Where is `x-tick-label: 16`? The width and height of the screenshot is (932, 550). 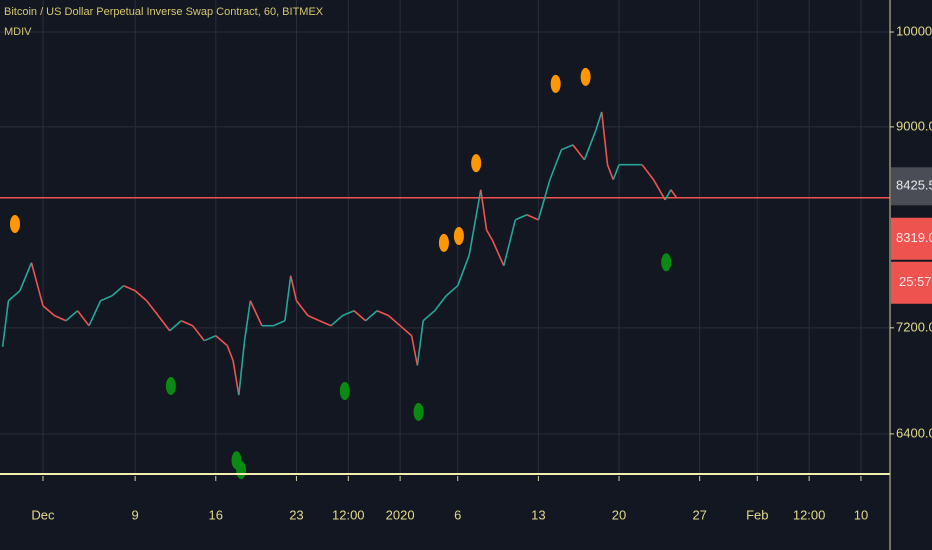
x-tick-label: 16 is located at coordinates (216, 514).